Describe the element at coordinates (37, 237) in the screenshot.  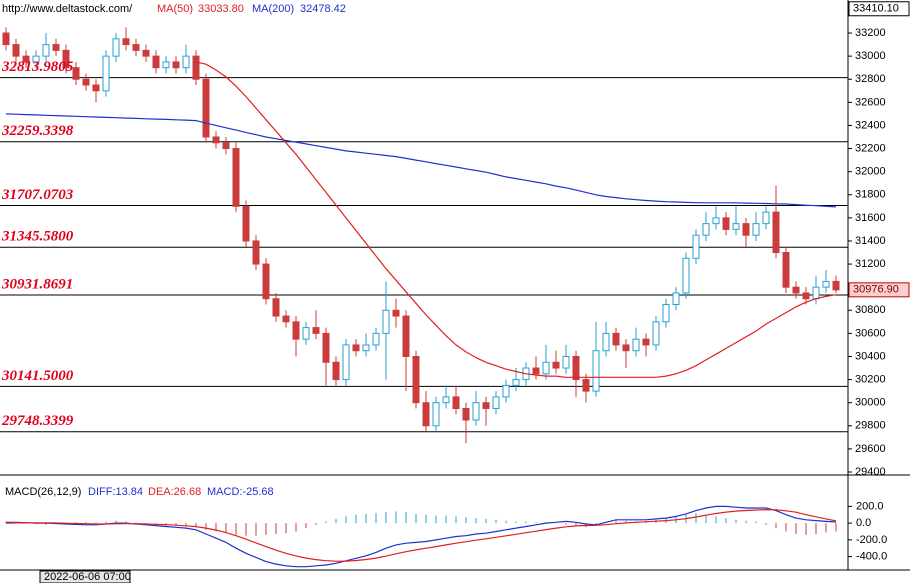
I see `level-label: 31345.5800` at that location.